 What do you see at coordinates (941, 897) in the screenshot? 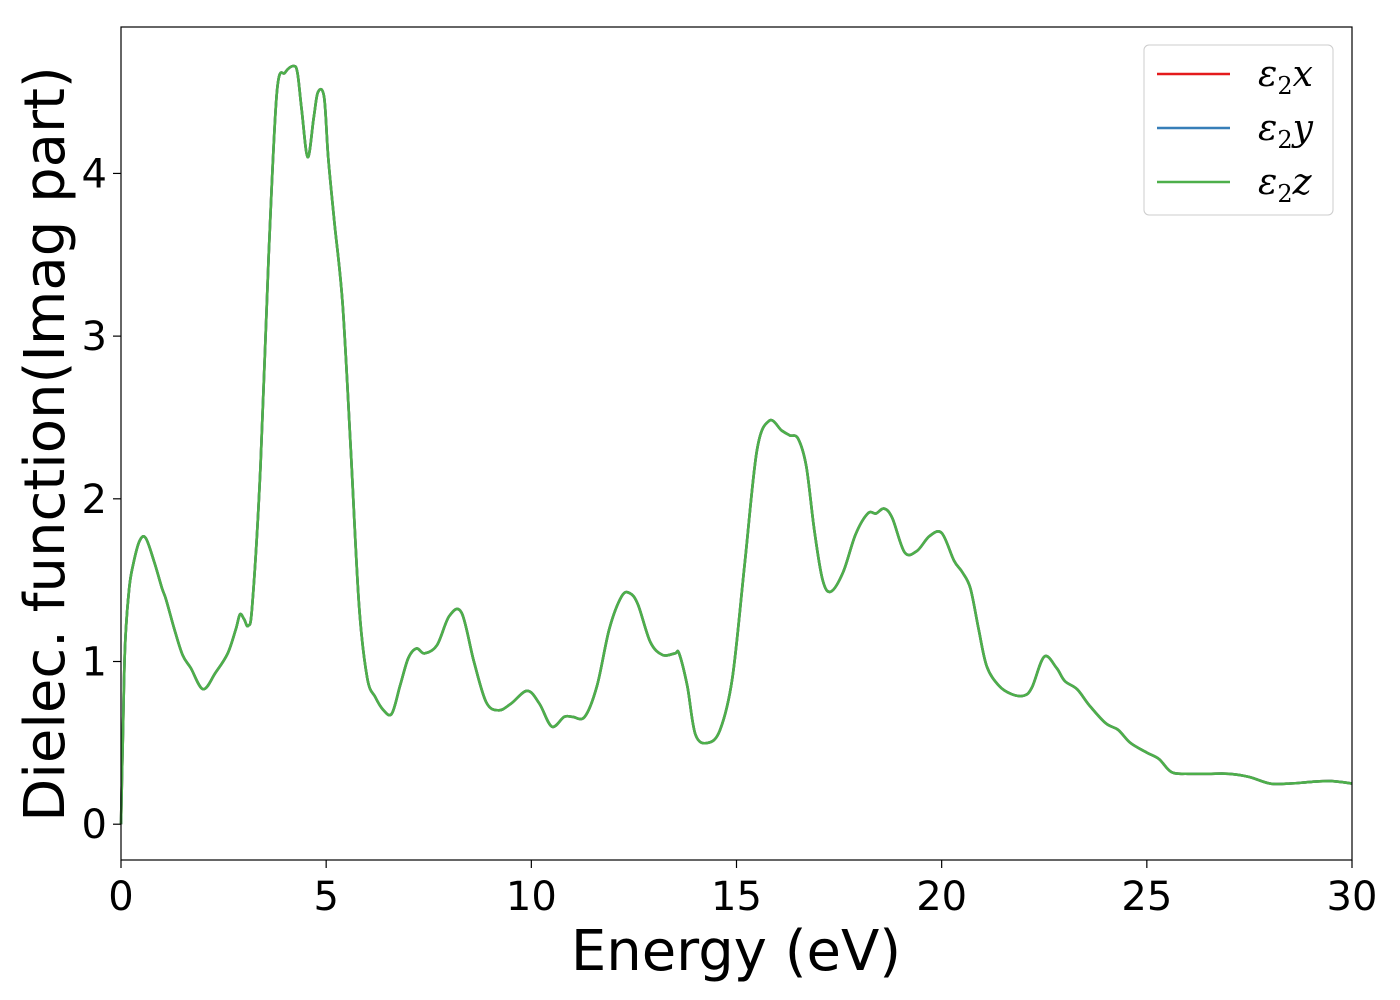
I see `x-tick-label: 20` at bounding box center [941, 897].